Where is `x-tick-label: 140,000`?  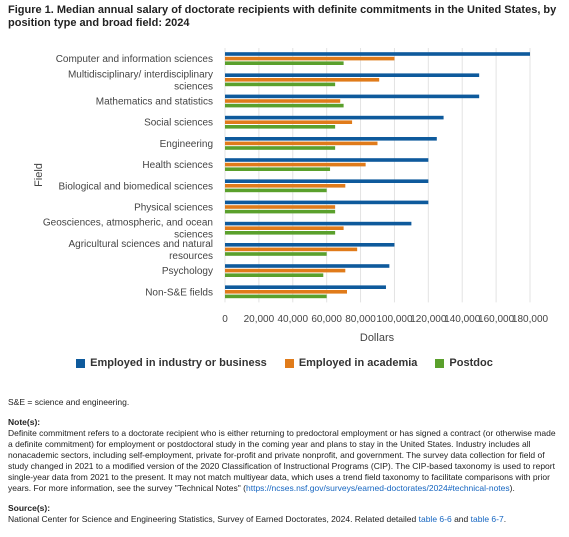 x-tick-label: 140,000 is located at coordinates (462, 319).